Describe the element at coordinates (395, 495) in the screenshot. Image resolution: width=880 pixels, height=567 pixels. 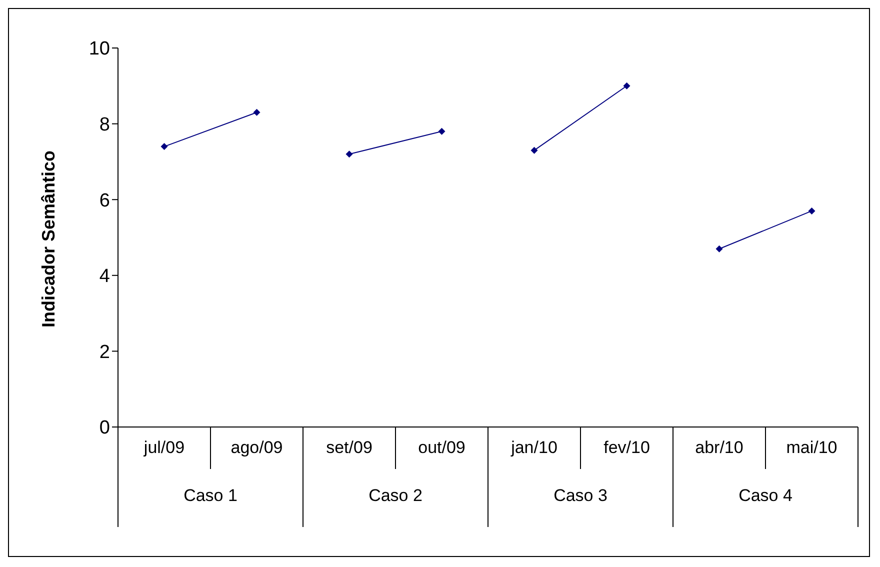
I see `text: Caso 2` at that location.